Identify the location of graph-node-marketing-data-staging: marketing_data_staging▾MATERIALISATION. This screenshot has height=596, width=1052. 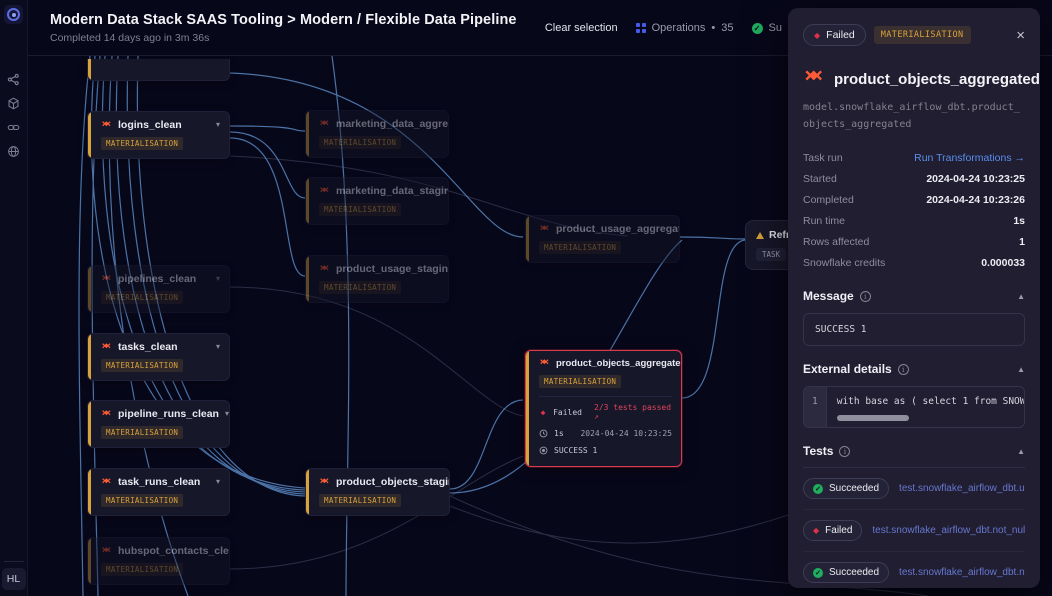
(377, 201).